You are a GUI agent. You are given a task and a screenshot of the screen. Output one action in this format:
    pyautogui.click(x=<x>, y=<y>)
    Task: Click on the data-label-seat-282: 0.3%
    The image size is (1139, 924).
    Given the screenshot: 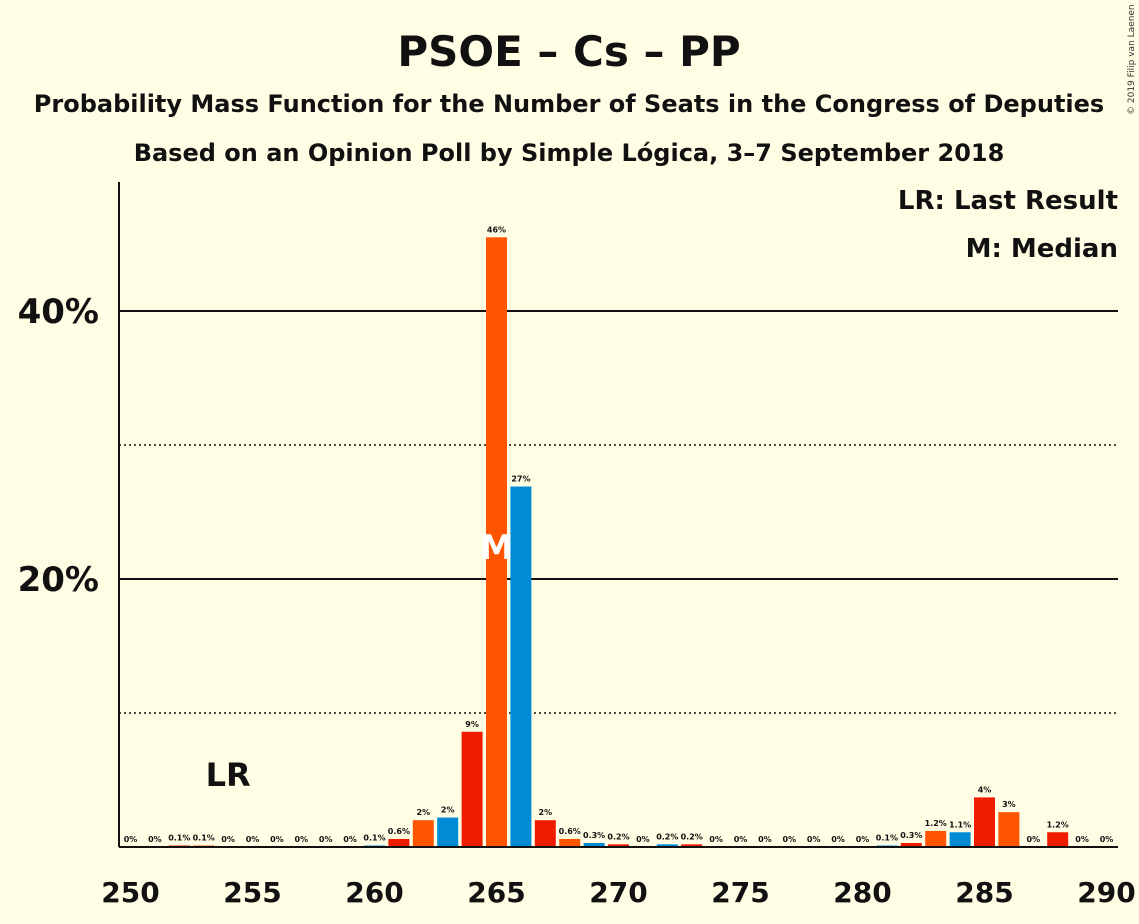 What is the action you would take?
    pyautogui.click(x=911, y=835)
    